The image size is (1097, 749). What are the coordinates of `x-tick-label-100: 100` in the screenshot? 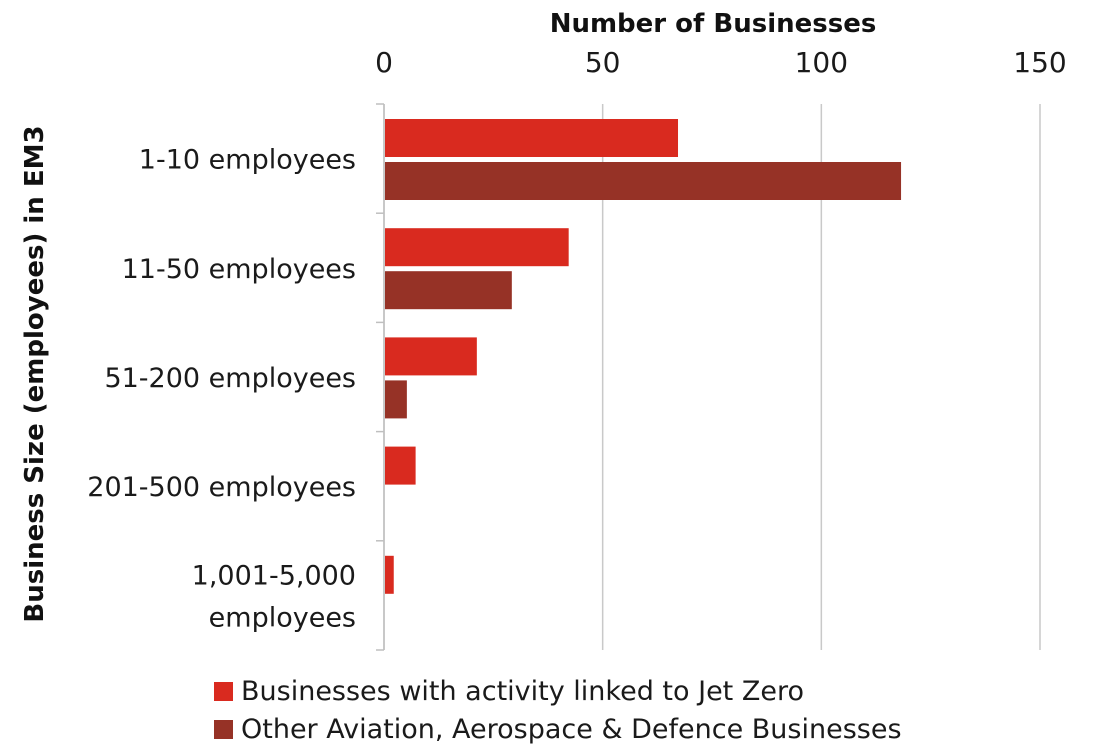 It's located at (821, 62).